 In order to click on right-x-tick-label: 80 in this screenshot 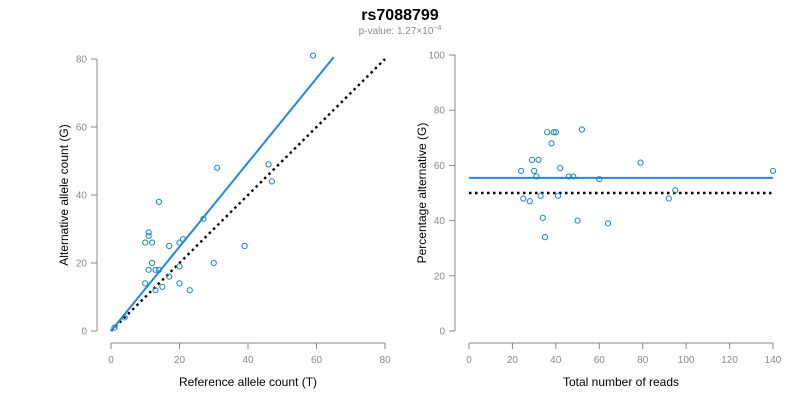, I will do `click(643, 360)`.